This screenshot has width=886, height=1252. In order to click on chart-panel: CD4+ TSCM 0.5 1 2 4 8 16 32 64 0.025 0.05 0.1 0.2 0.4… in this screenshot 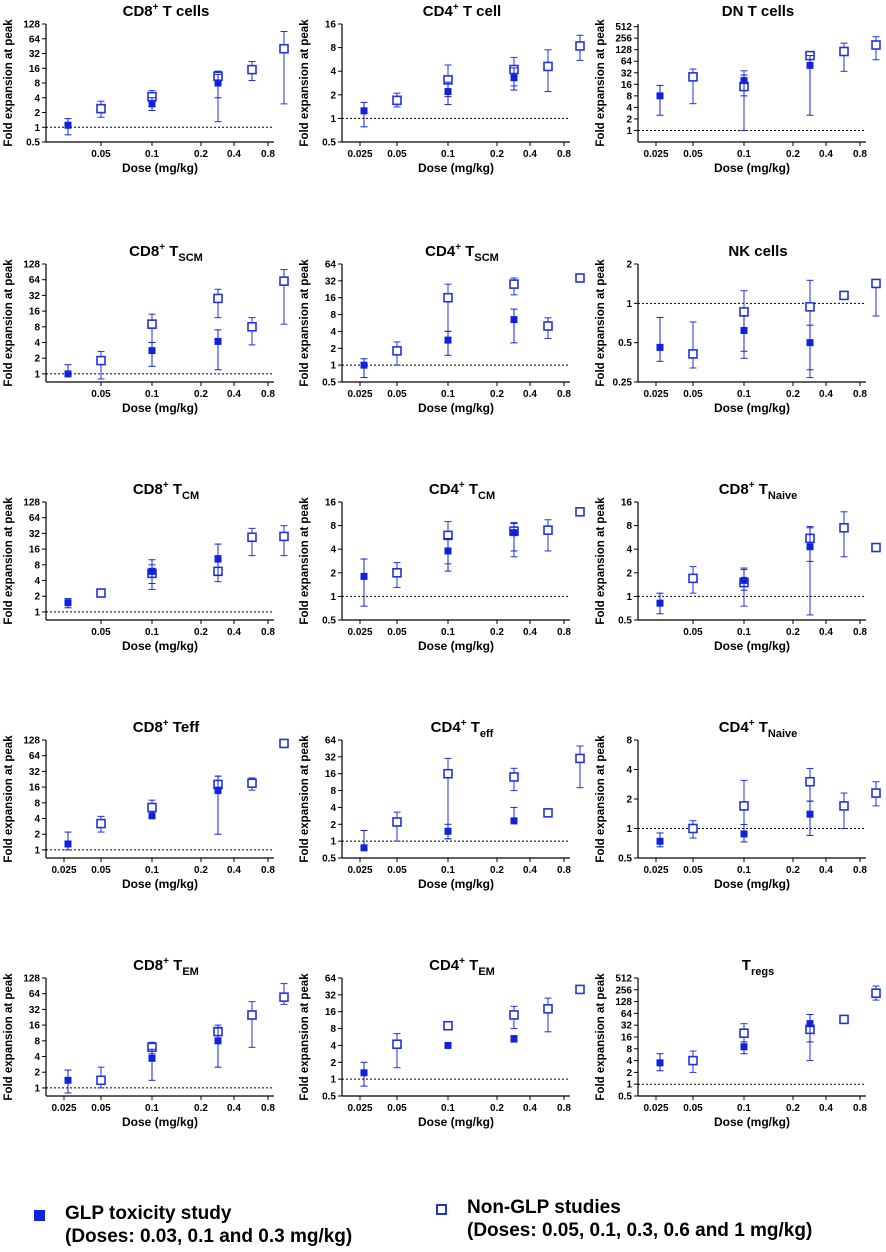, I will do `click(442, 328)`.